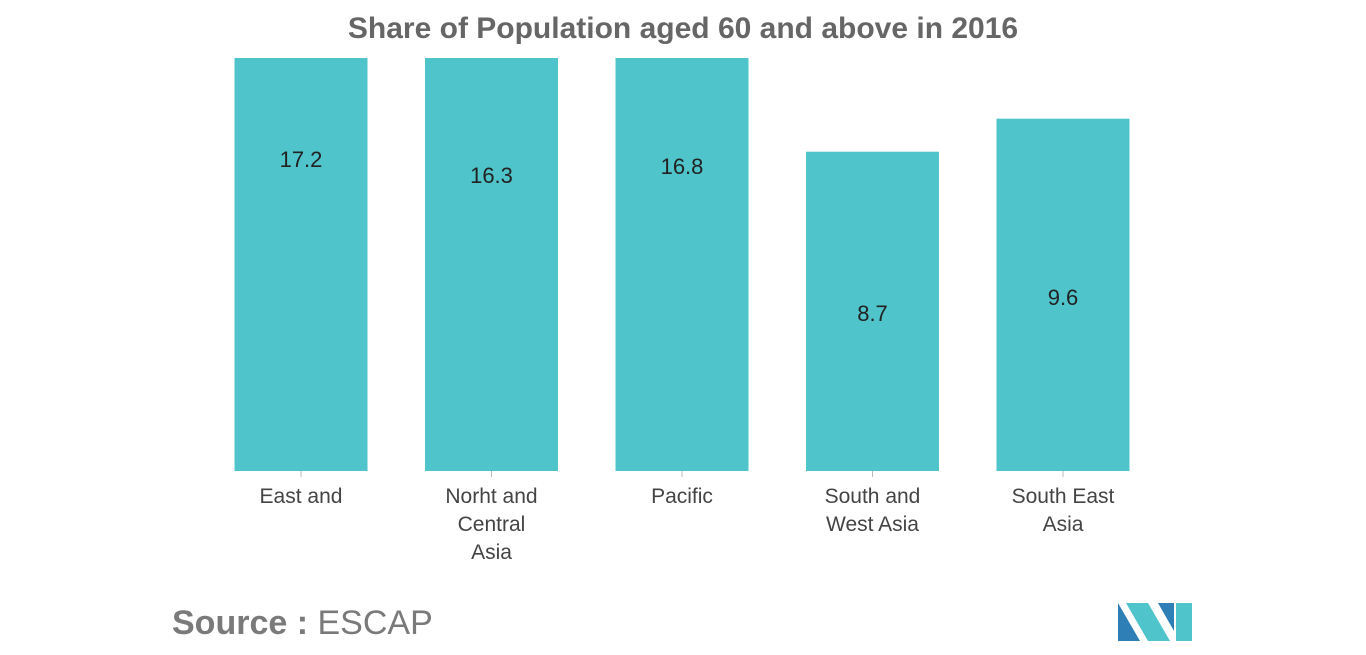 This screenshot has width=1366, height=655. What do you see at coordinates (1166, 617) in the screenshot?
I see `logo-right-shape` at bounding box center [1166, 617].